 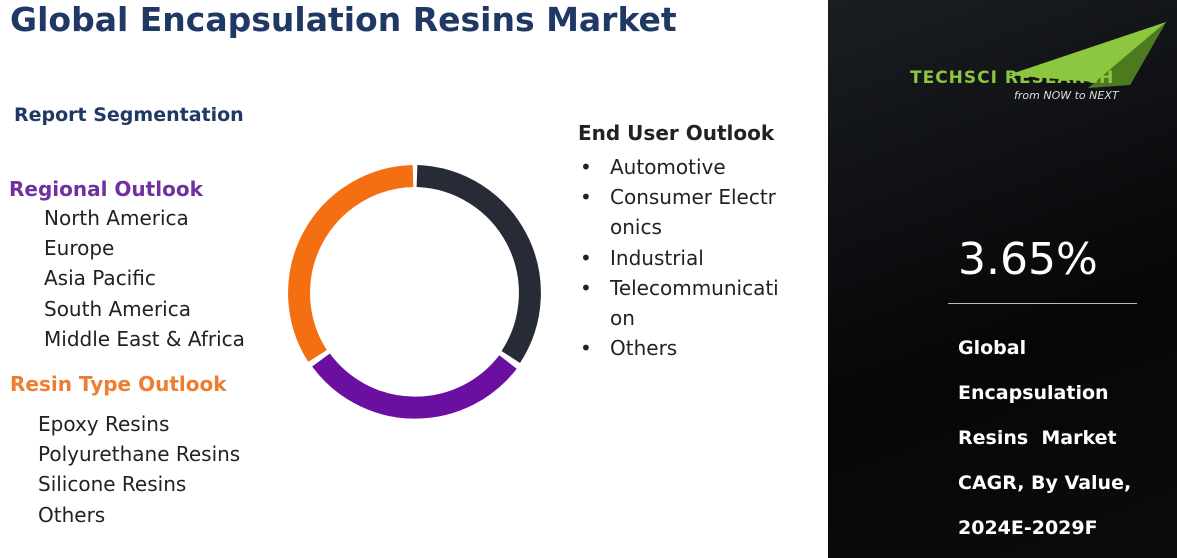 What do you see at coordinates (680, 212) in the screenshot?
I see `list-item: Consumer Electronics` at bounding box center [680, 212].